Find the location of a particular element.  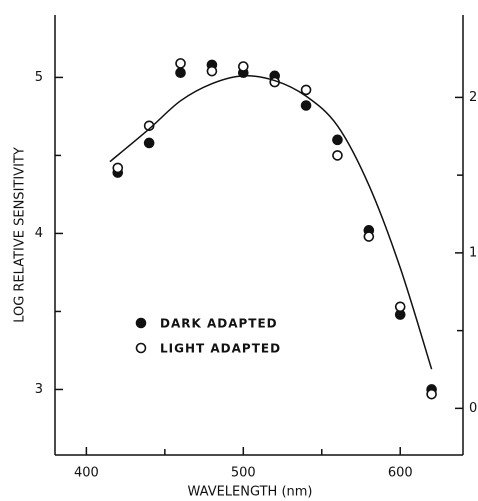

y2-tick-label: 0 is located at coordinates (473, 408).